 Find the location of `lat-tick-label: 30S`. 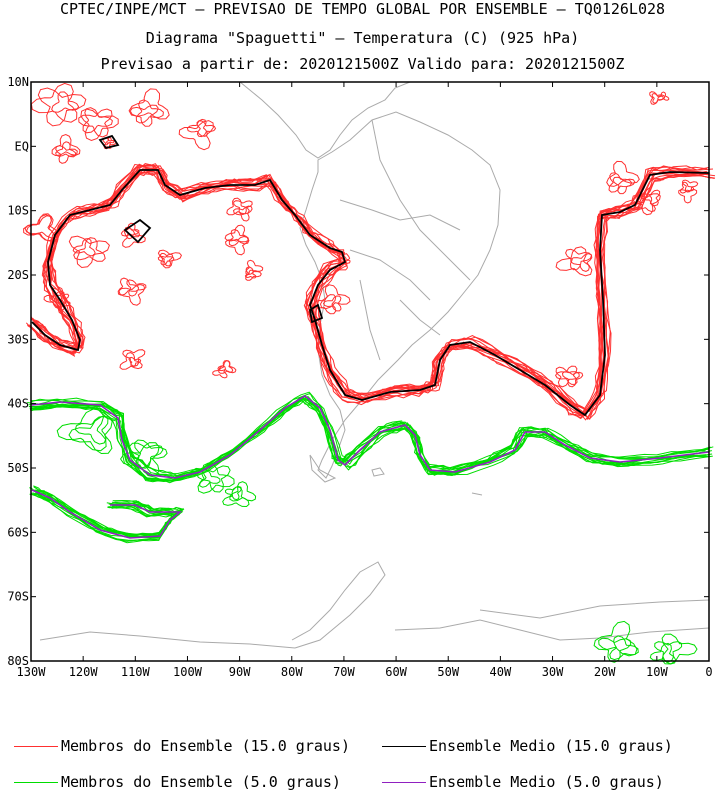

lat-tick-label: 30S is located at coordinates (18, 339).